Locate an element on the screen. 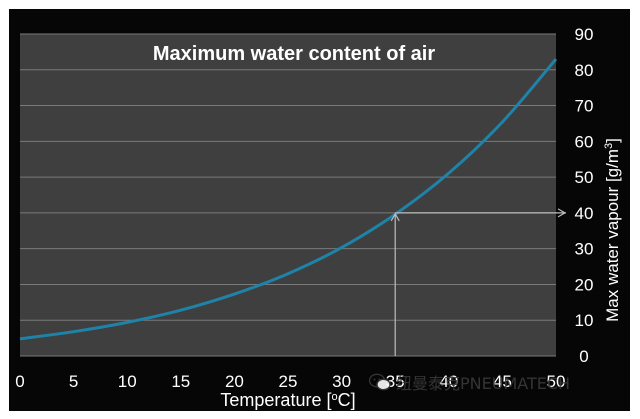 This screenshot has width=640, height=419. y-tick-label: 80 is located at coordinates (584, 70).